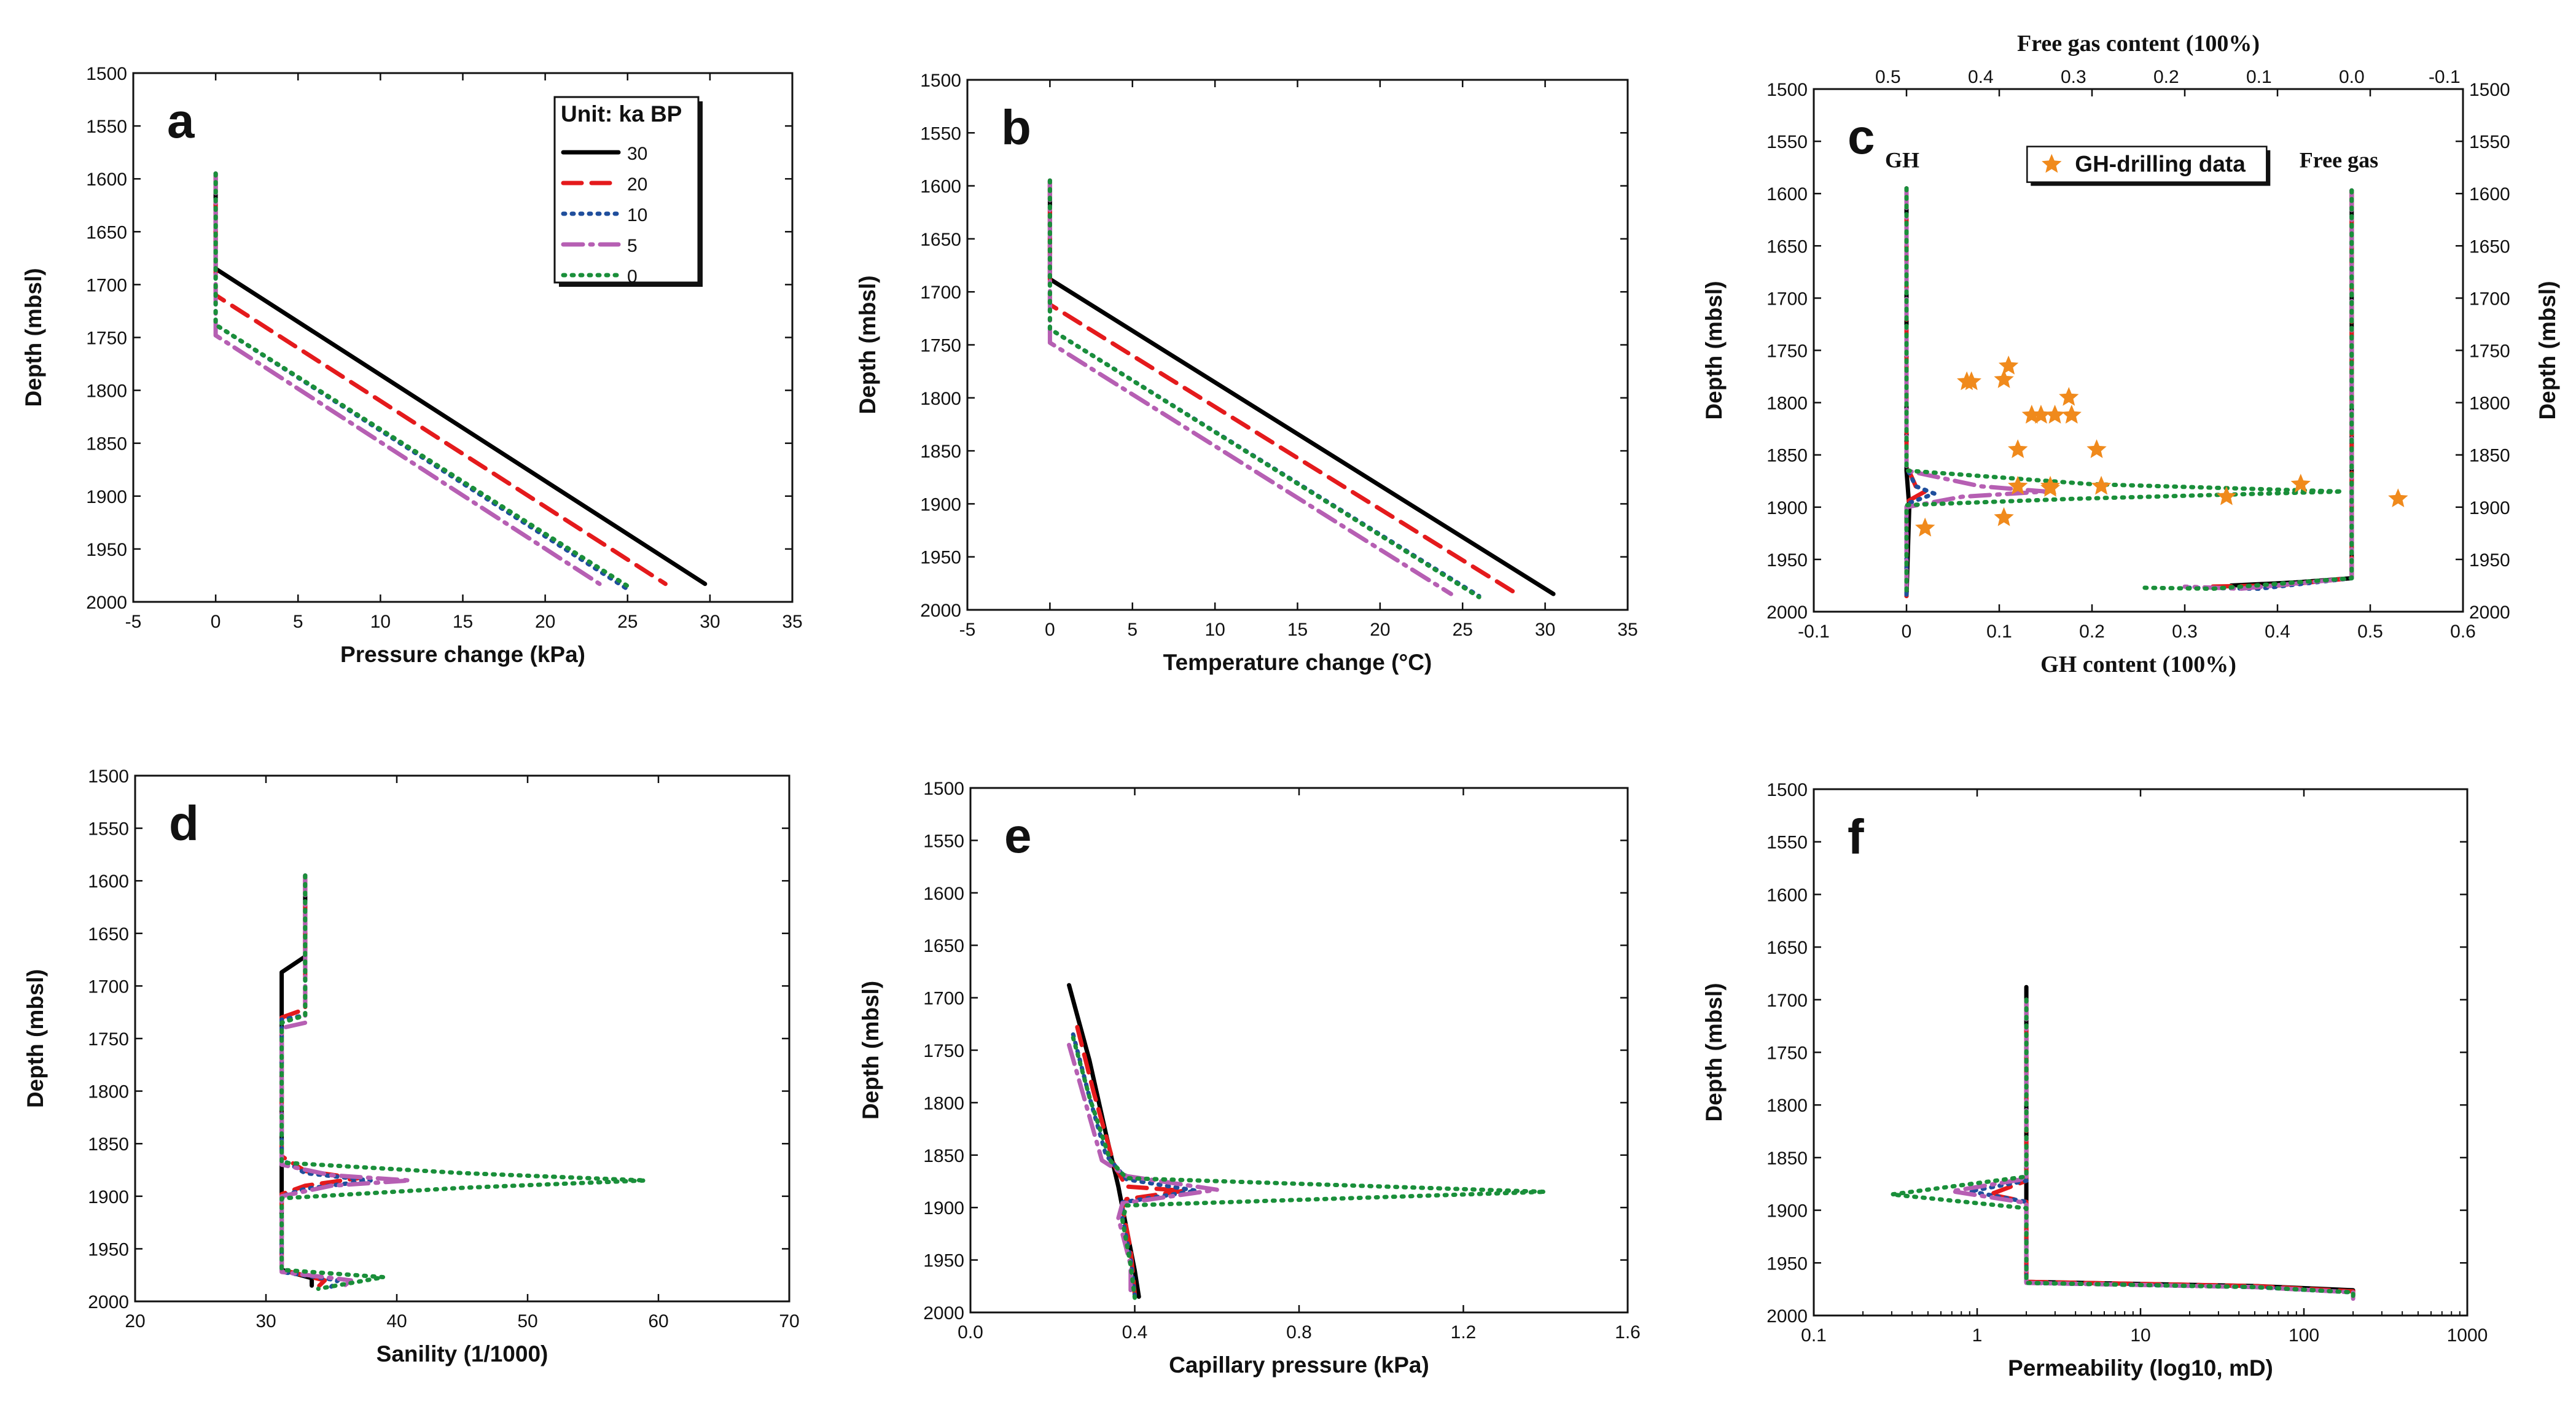 This screenshot has height=1415, width=2576. I want to click on x2-tick-label: 0.5, so click(1888, 77).